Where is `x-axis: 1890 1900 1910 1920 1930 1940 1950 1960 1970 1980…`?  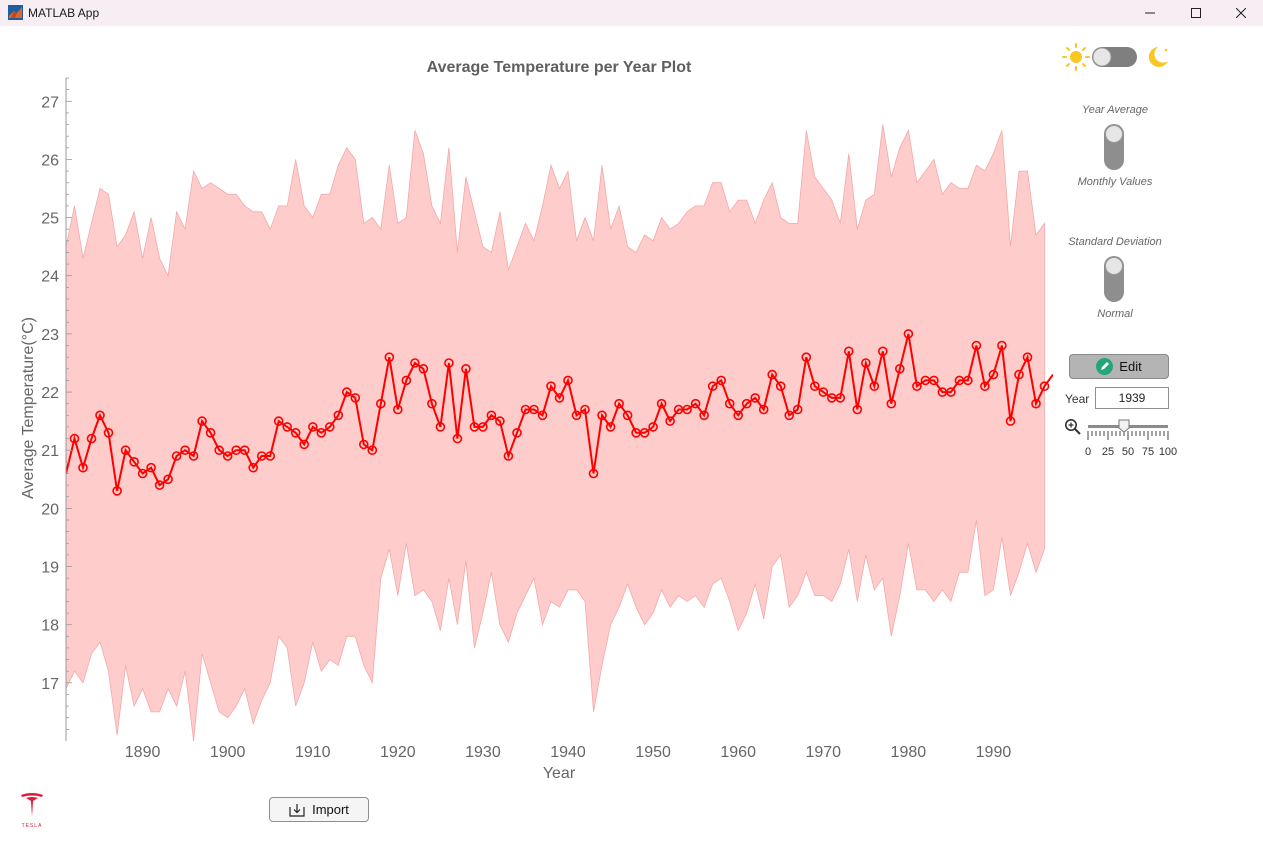 x-axis: 1890 1900 1910 1920 1930 1940 1950 1960 1970 1980… is located at coordinates (568, 752).